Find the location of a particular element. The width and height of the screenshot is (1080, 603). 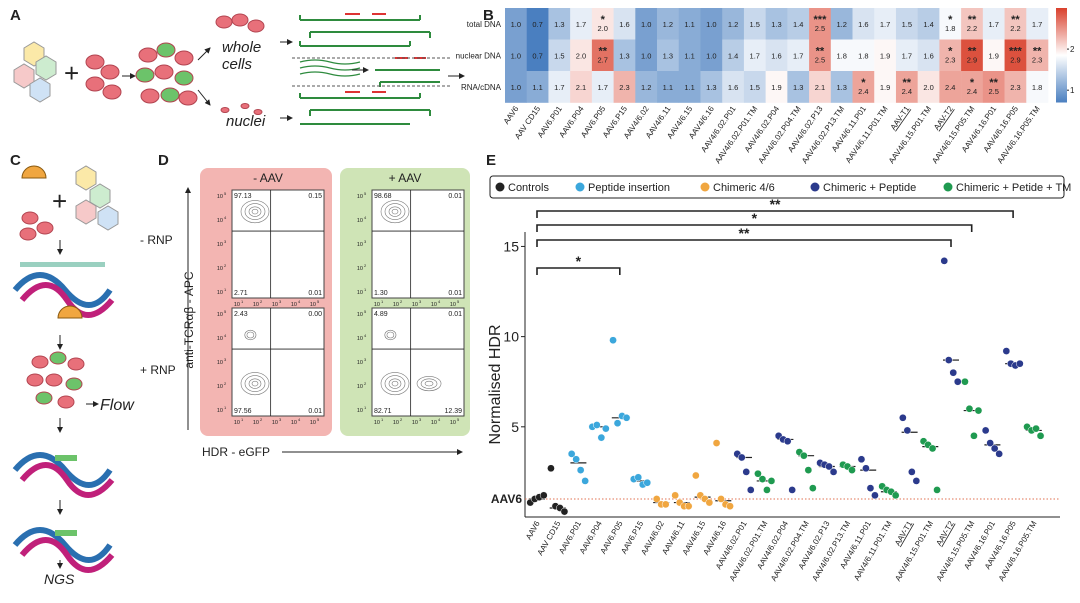

cell-label: 1.6 is located at coordinates (863, 24).